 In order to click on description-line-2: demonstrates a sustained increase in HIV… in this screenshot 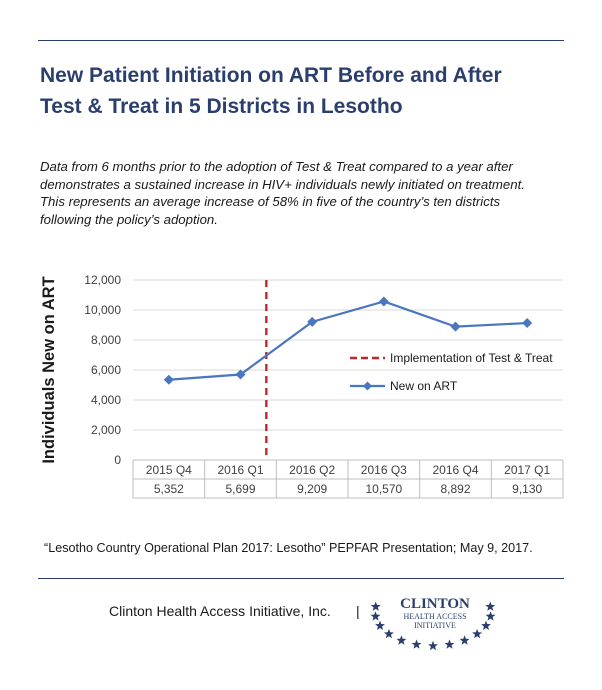, I will do `click(282, 184)`.